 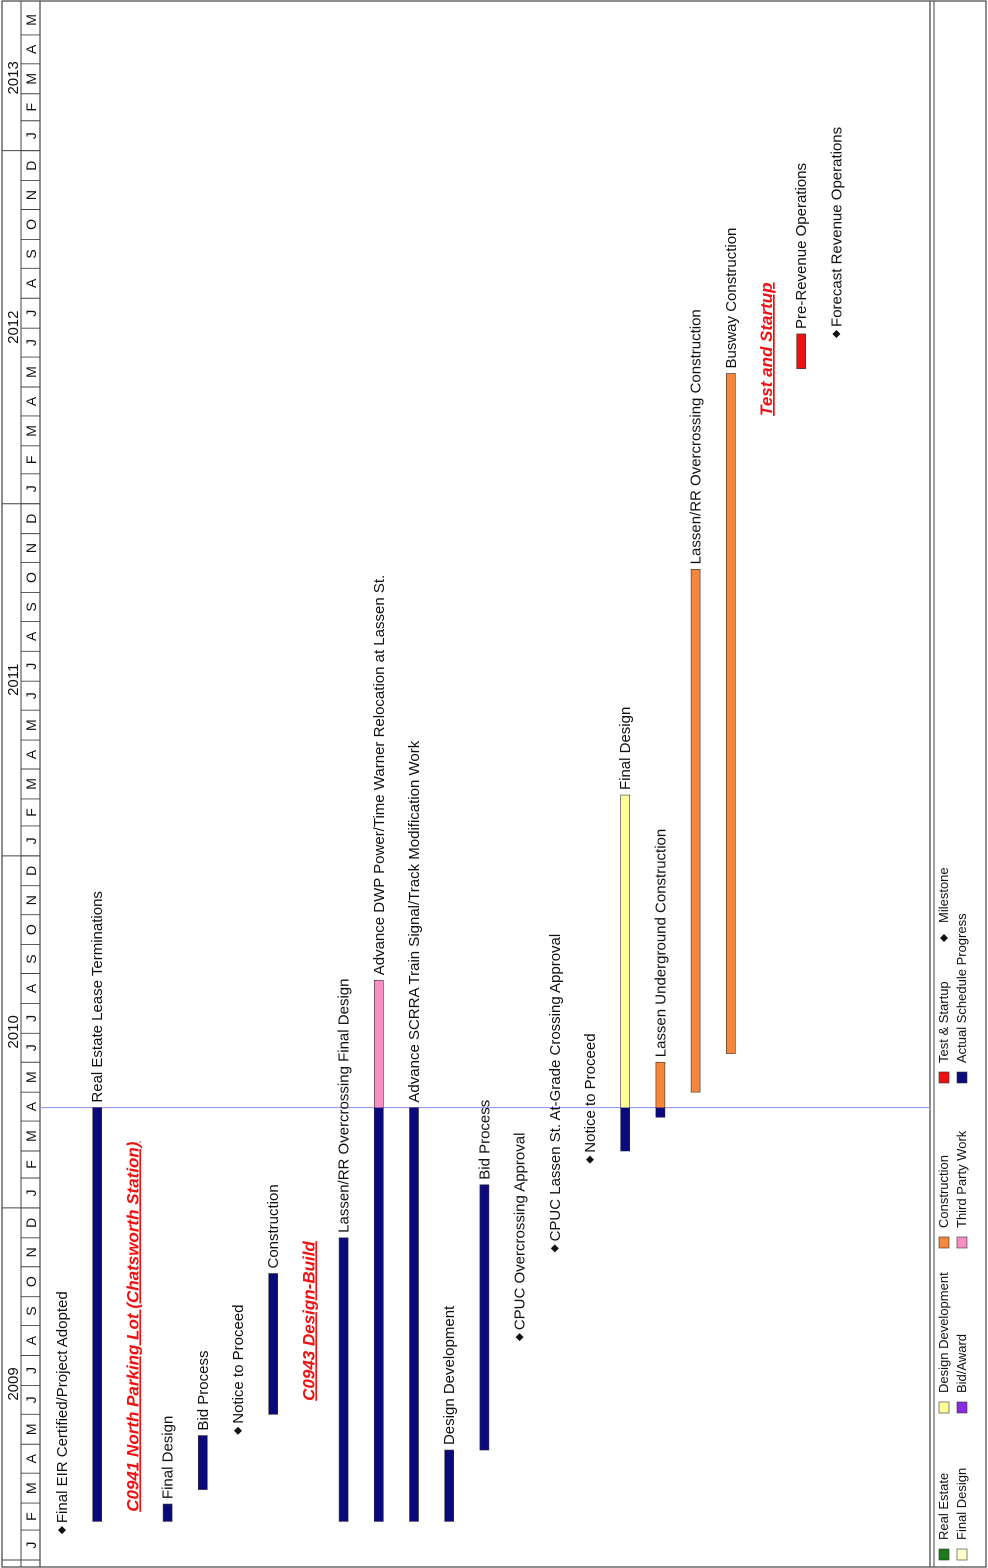 I want to click on legend-label: Final Design, so click(x=961, y=1504).